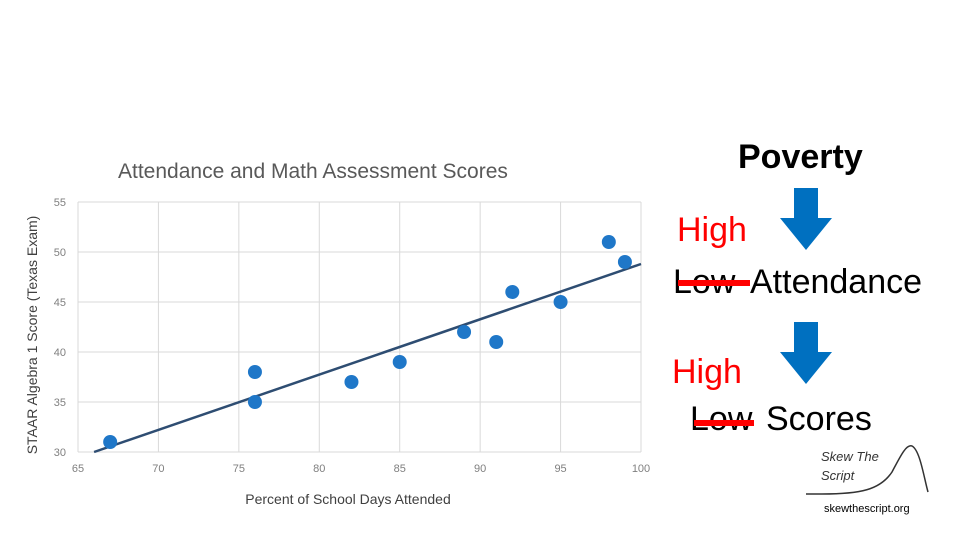  What do you see at coordinates (480, 469) in the screenshot?
I see `x-tick-label: 90` at bounding box center [480, 469].